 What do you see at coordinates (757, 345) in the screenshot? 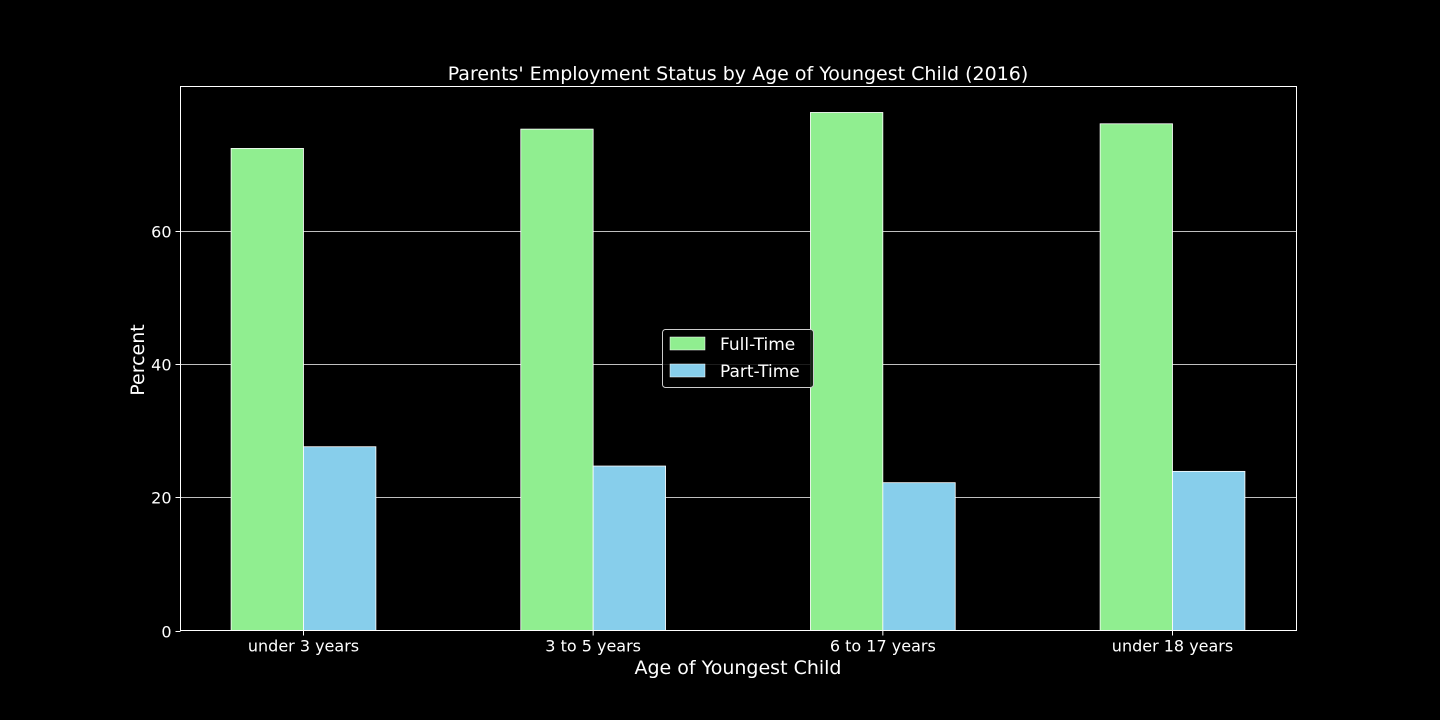
I see `legend-label-full-time: Full-Time` at bounding box center [757, 345].